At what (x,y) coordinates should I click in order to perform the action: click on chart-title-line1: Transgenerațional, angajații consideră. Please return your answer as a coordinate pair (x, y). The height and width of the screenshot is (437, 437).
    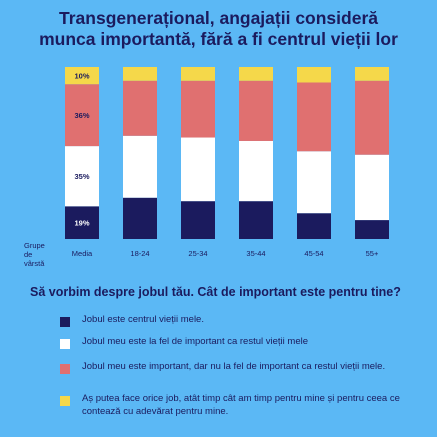
    Looking at the image, I should click on (218, 18).